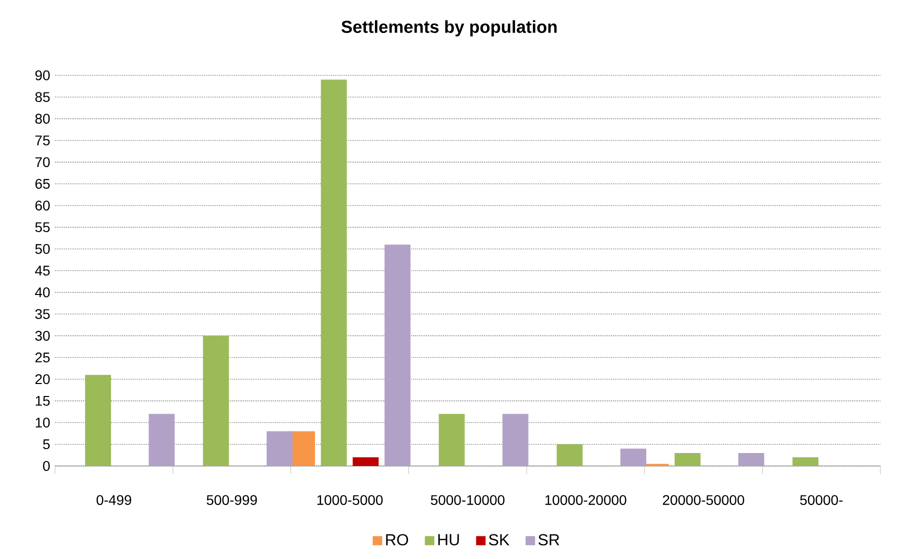  What do you see at coordinates (42, 75) in the screenshot?
I see `y-tick-label: 90` at bounding box center [42, 75].